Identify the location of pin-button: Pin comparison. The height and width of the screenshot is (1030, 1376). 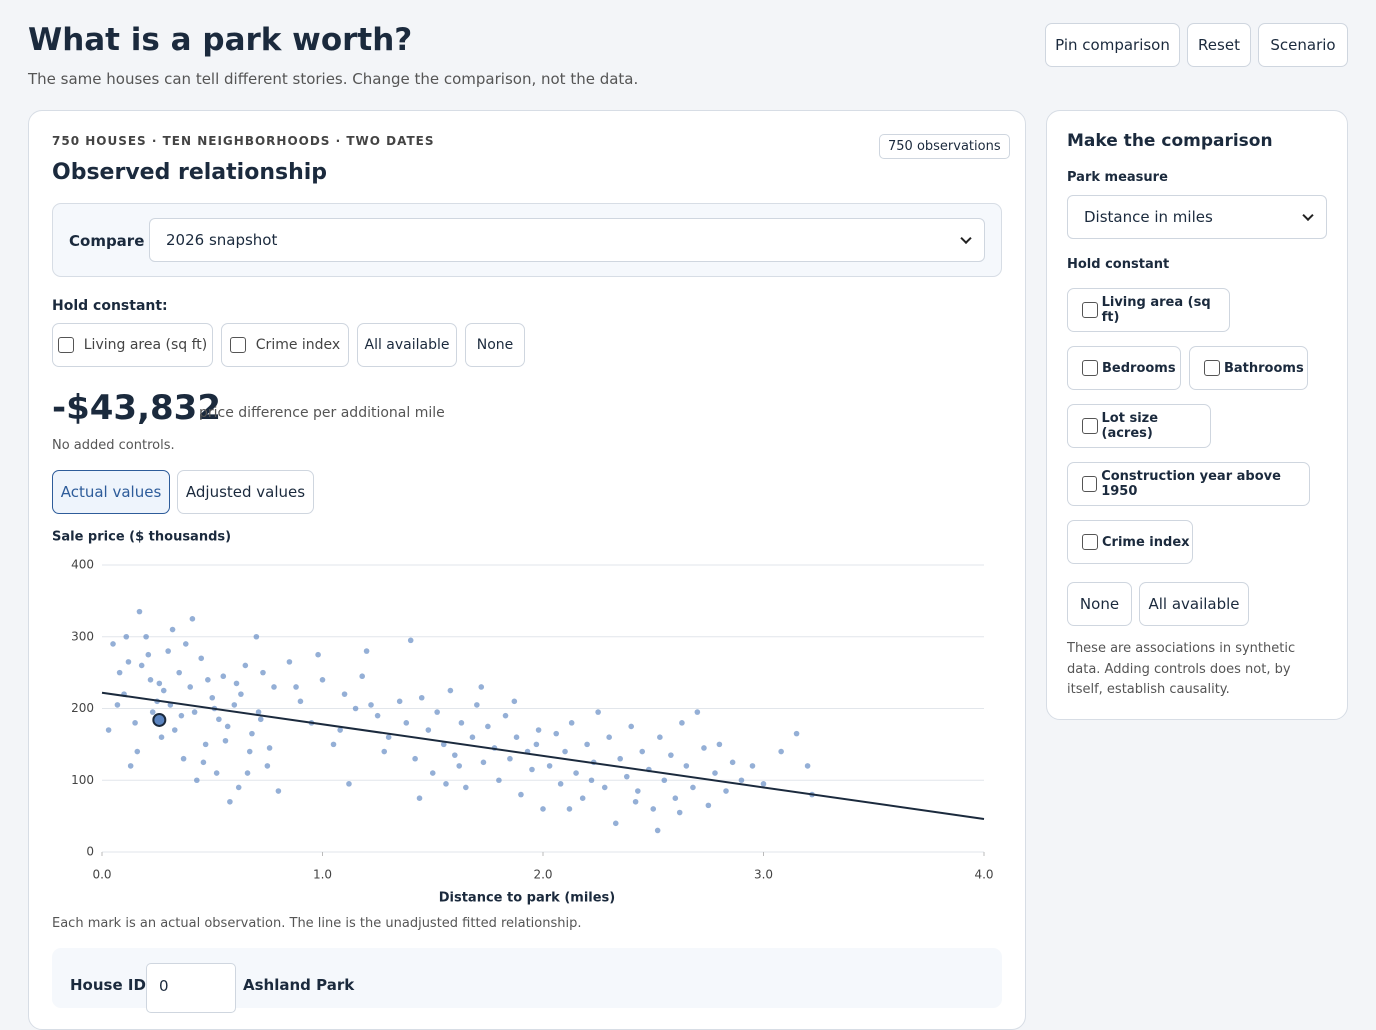
(1112, 45).